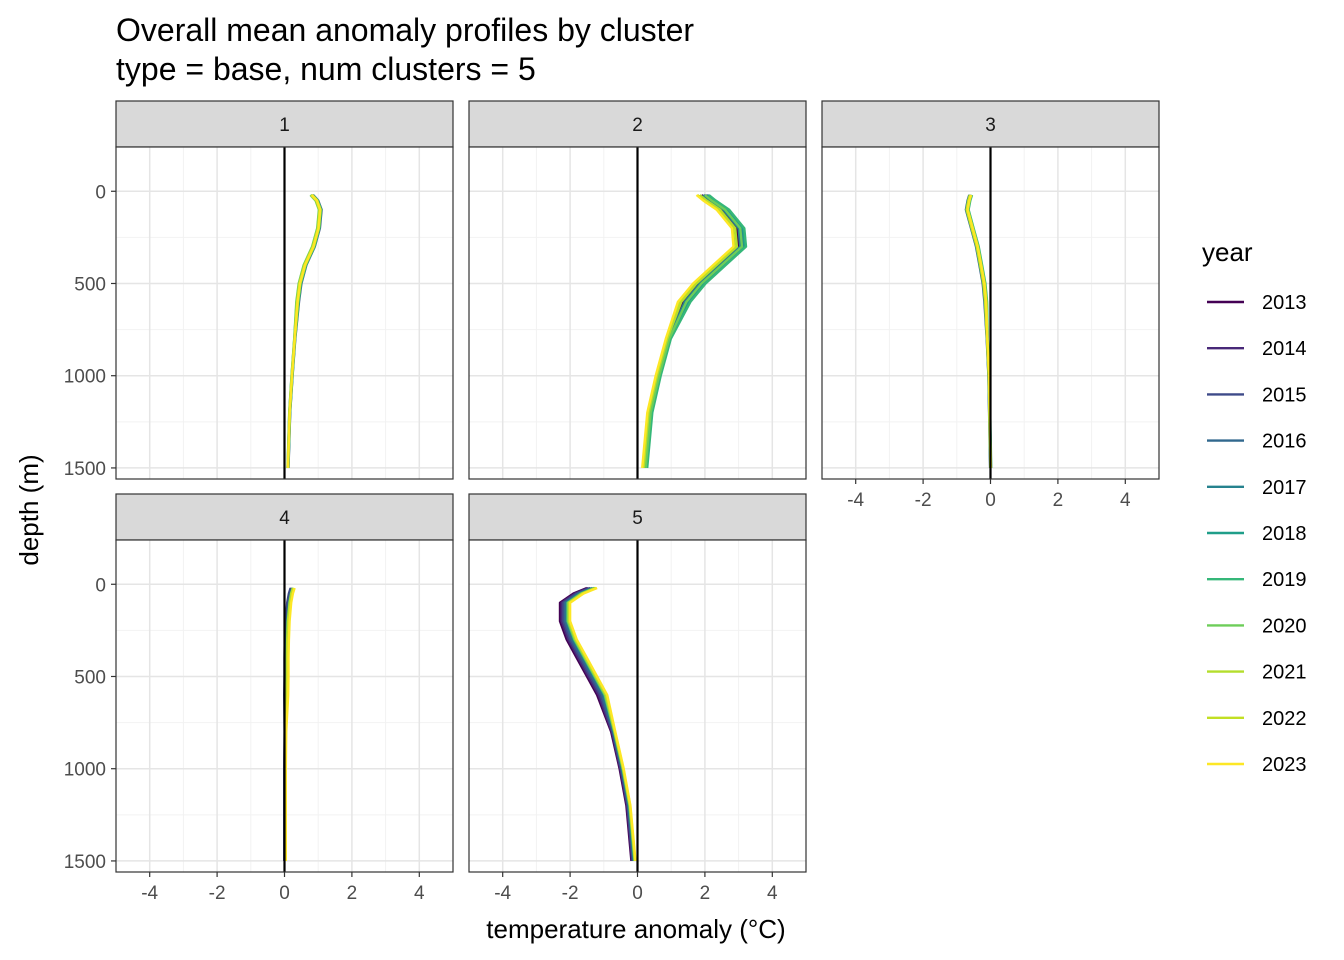 The image size is (1344, 960). Describe the element at coordinates (405, 30) in the screenshot. I see `chart-title: Overall mean anomaly profiles by cluster` at that location.